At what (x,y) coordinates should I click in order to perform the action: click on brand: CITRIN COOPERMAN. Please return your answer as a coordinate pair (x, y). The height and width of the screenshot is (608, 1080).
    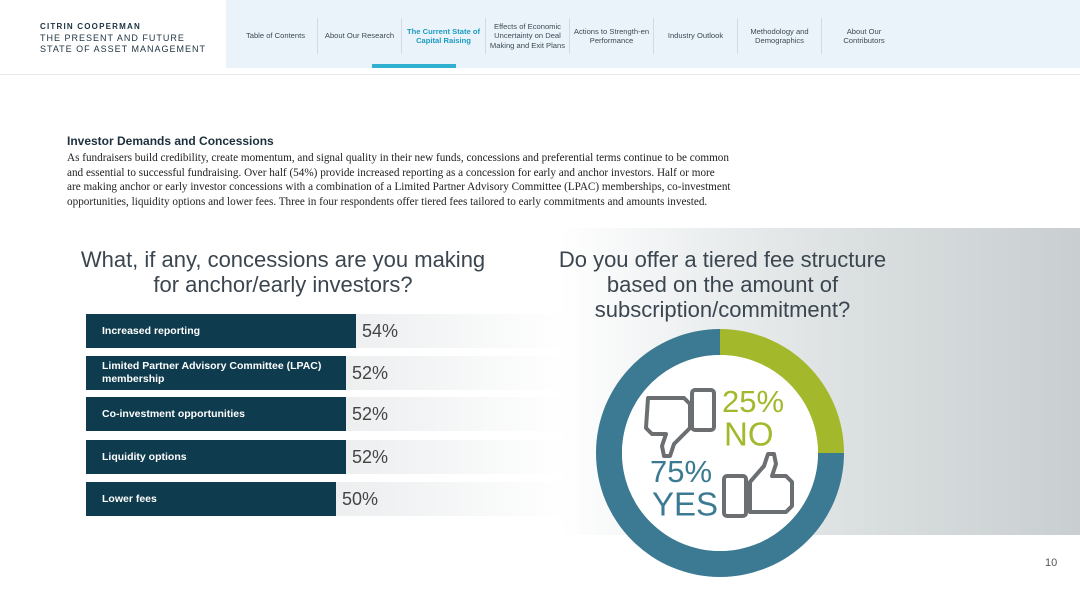
    Looking at the image, I should click on (90, 26).